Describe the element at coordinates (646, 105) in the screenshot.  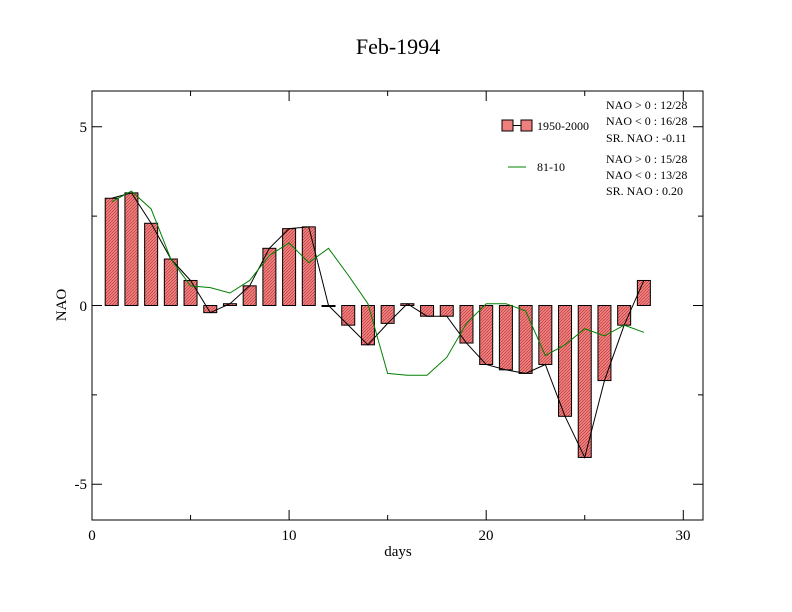
I see `stats-1950-2000-positive: NAO > 0 : 12/28` at that location.